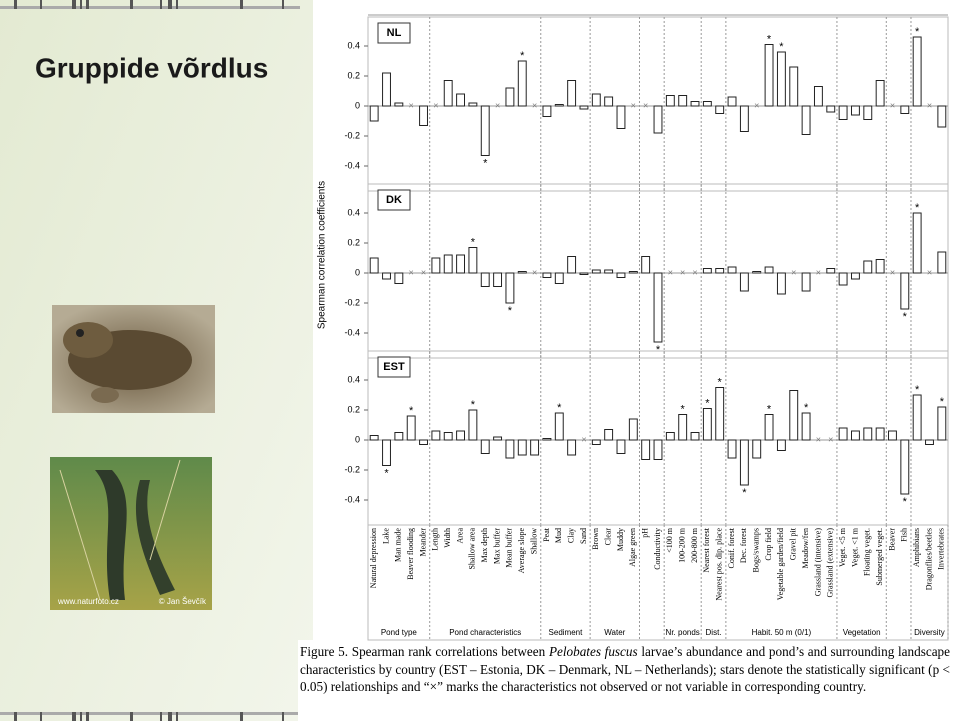 This screenshot has width=954, height=721. What do you see at coordinates (353, 45) in the screenshot?
I see `y-tick-label: 0.4` at bounding box center [353, 45].